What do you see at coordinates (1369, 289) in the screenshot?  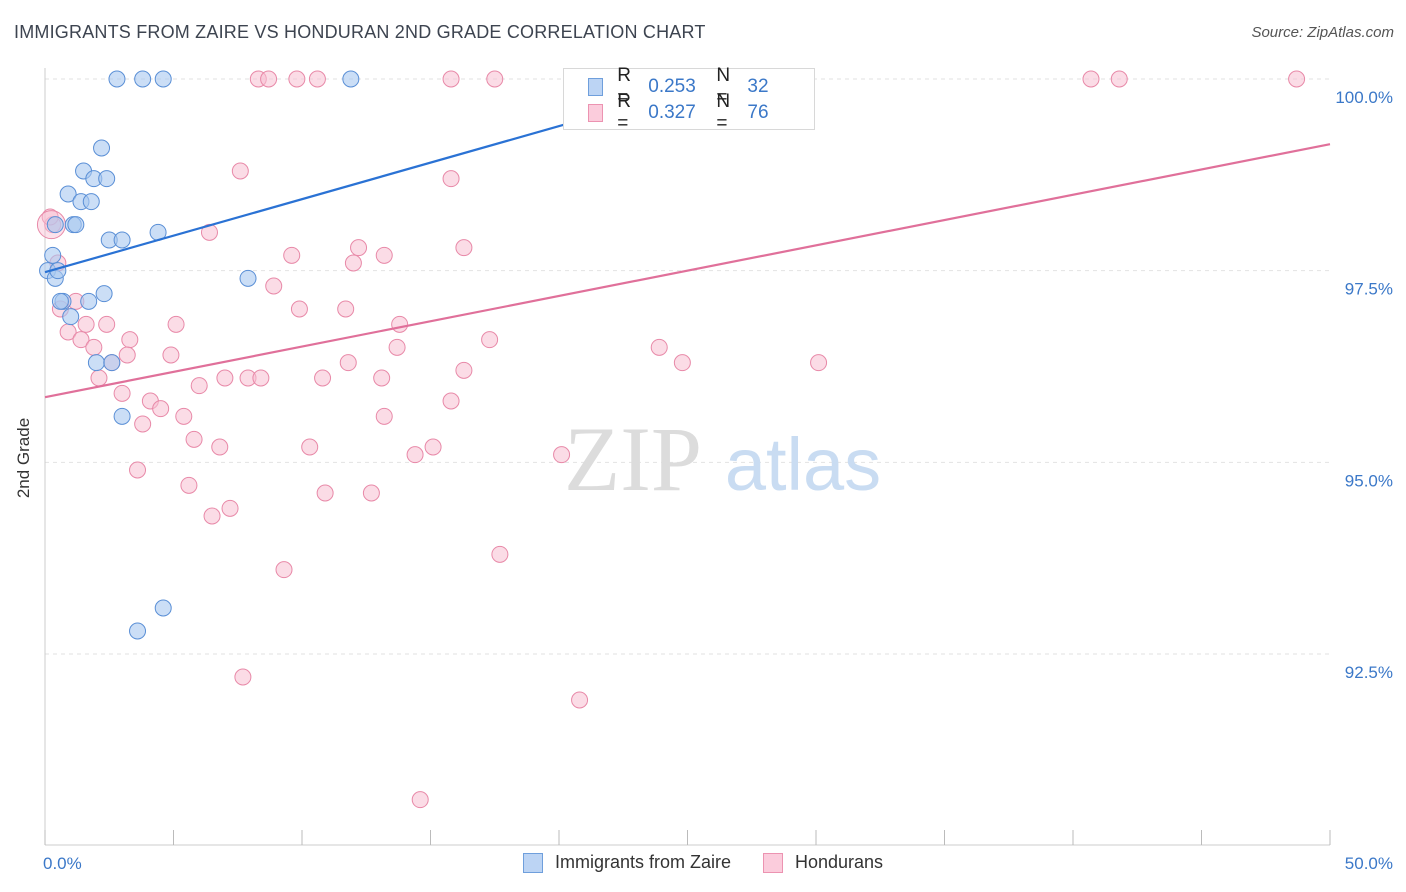 I see `y-tick-label: 97.5%` at bounding box center [1369, 289].